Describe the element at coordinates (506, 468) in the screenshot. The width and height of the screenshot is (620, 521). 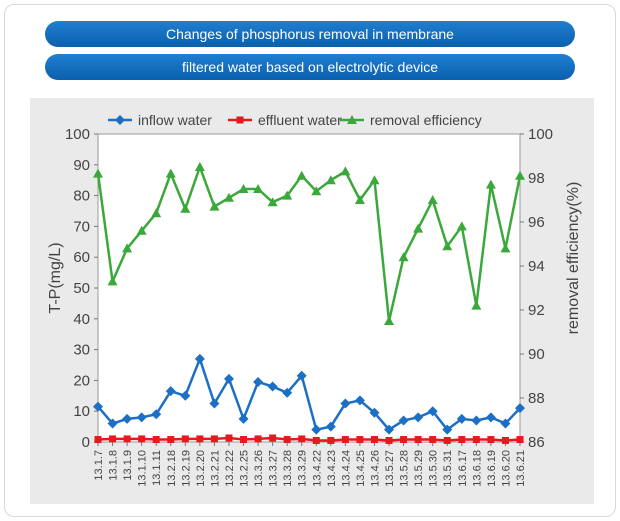
I see `x-tick-label: 13.6.20` at that location.